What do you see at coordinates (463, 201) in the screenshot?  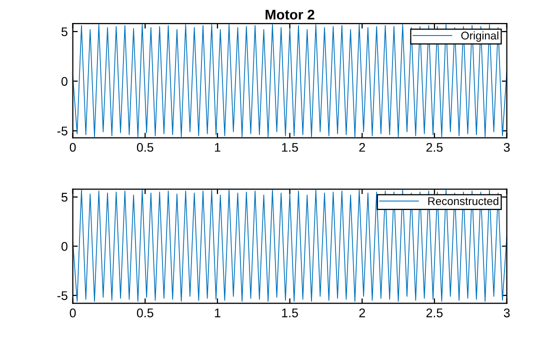 I see `legend-label: Reconstructed` at bounding box center [463, 201].